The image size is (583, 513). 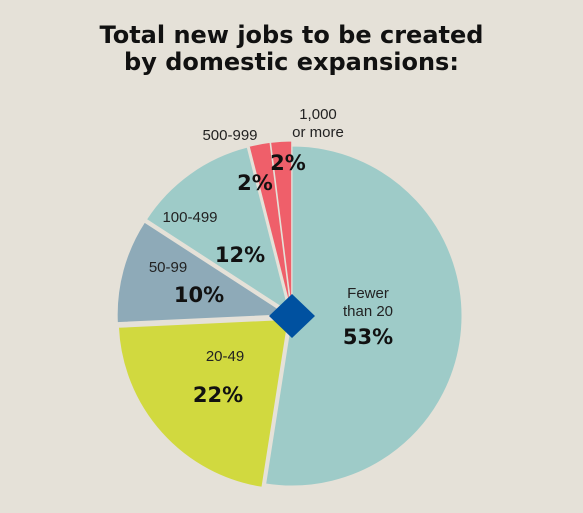 What do you see at coordinates (168, 267) in the screenshot?
I see `slice-label-50-99: 50-99` at bounding box center [168, 267].